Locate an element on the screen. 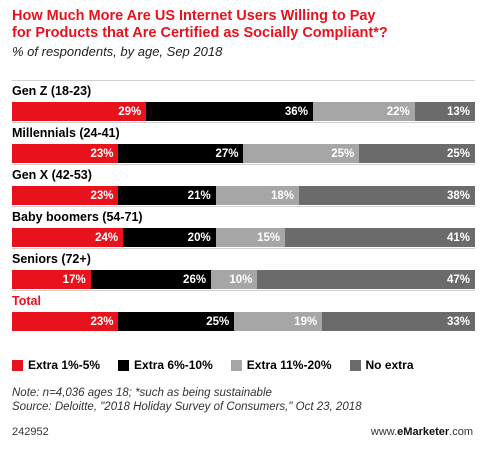 This screenshot has height=459, width=487. stacked-bar: 23% 27% 25% 25% is located at coordinates (243, 153).